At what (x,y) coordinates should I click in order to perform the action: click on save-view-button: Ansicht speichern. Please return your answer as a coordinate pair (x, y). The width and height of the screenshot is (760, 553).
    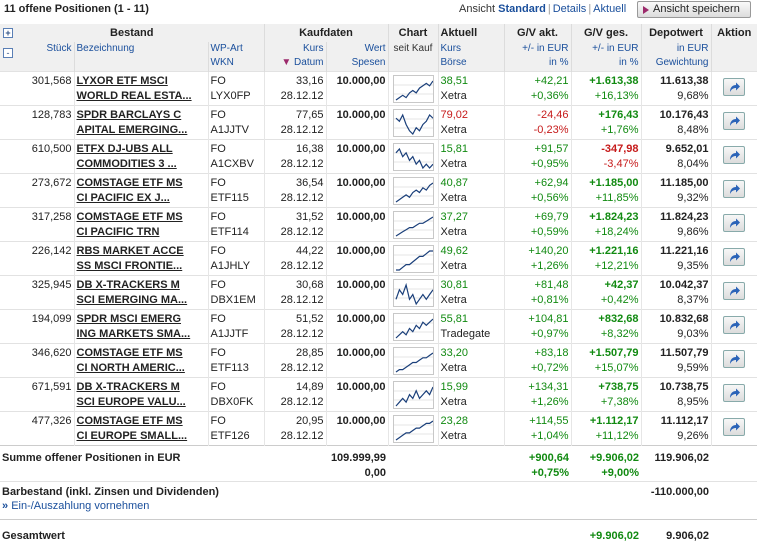
    Looking at the image, I should click on (694, 9).